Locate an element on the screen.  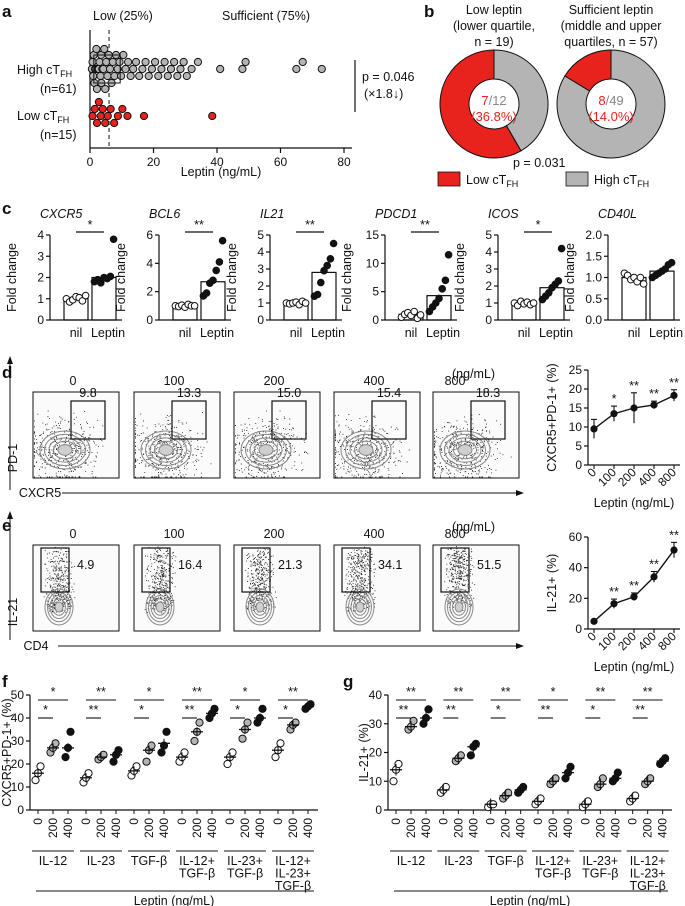
c-y-tick-label: 15 is located at coordinates (373, 235).